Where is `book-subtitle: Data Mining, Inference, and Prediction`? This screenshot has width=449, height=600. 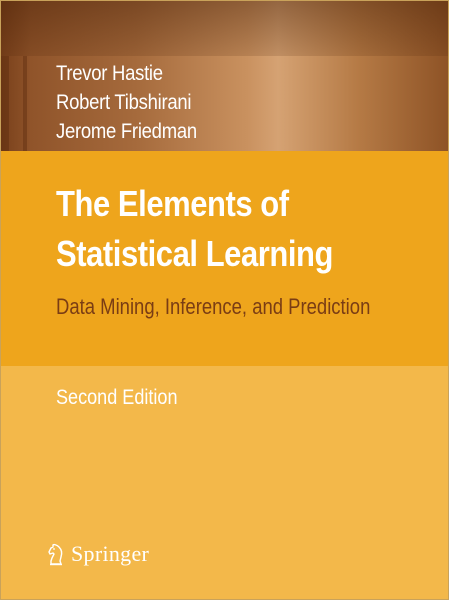 book-subtitle: Data Mining, Inference, and Prediction is located at coordinates (213, 307).